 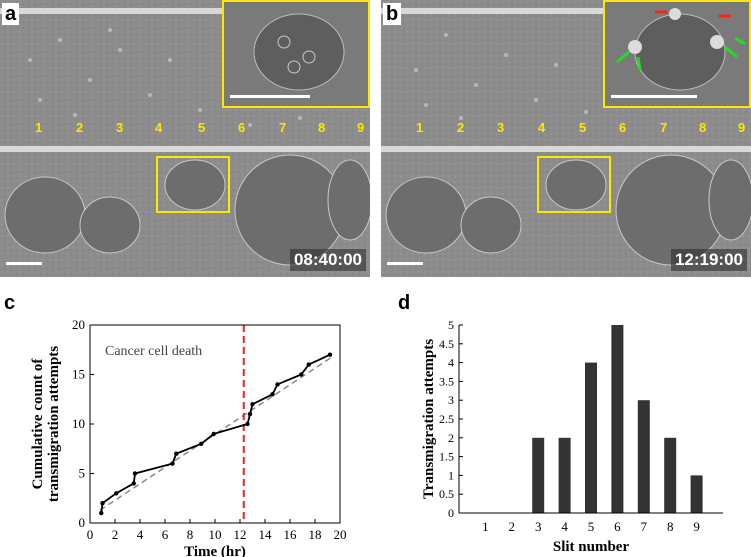 What do you see at coordinates (153, 351) in the screenshot?
I see `annotation: Cancer cell death` at bounding box center [153, 351].